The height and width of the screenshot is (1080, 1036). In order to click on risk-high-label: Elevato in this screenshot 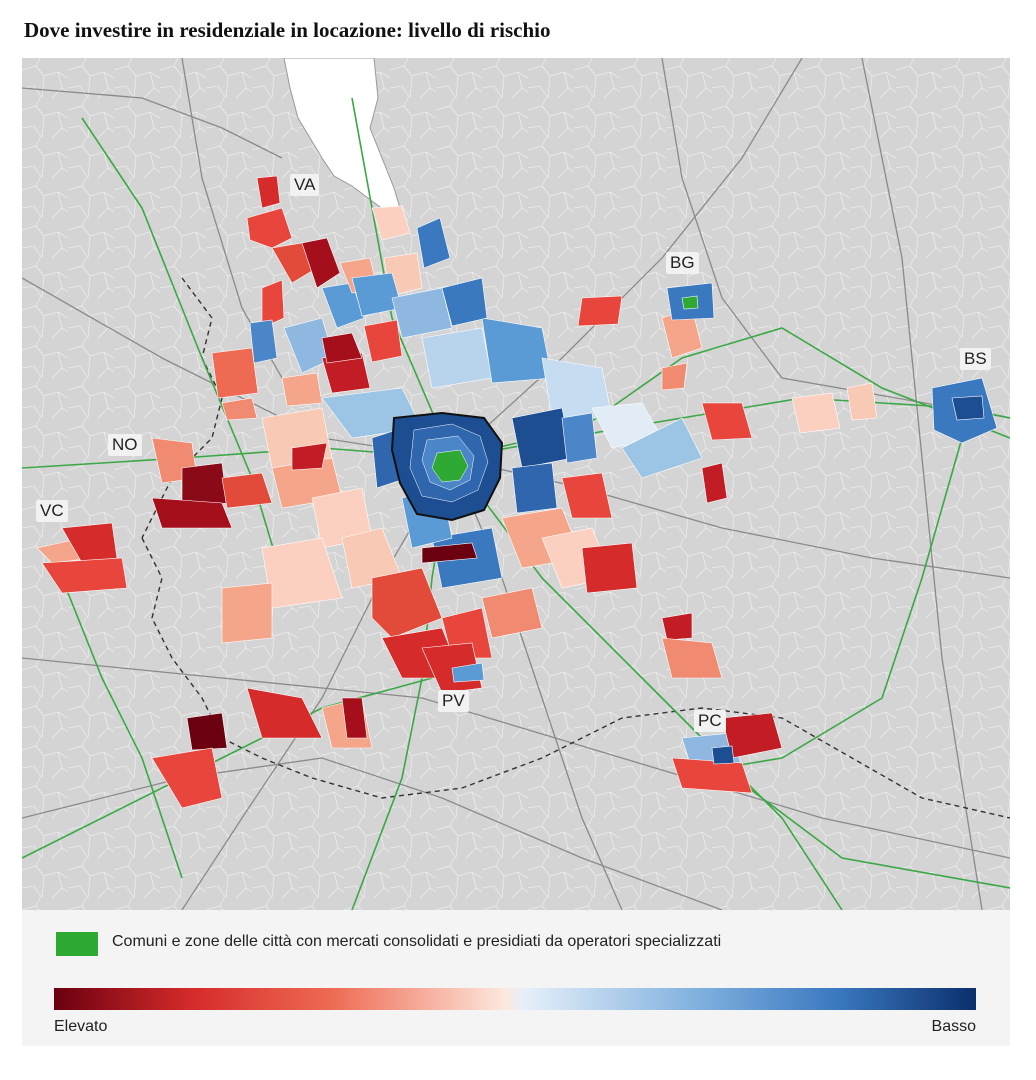, I will do `click(81, 1026)`.